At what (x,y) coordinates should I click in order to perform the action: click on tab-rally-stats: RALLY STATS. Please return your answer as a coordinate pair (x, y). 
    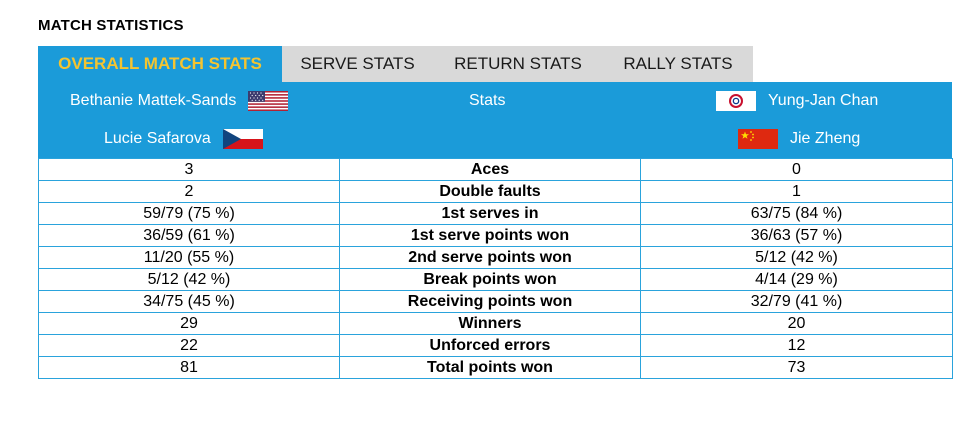
    Looking at the image, I should click on (678, 64).